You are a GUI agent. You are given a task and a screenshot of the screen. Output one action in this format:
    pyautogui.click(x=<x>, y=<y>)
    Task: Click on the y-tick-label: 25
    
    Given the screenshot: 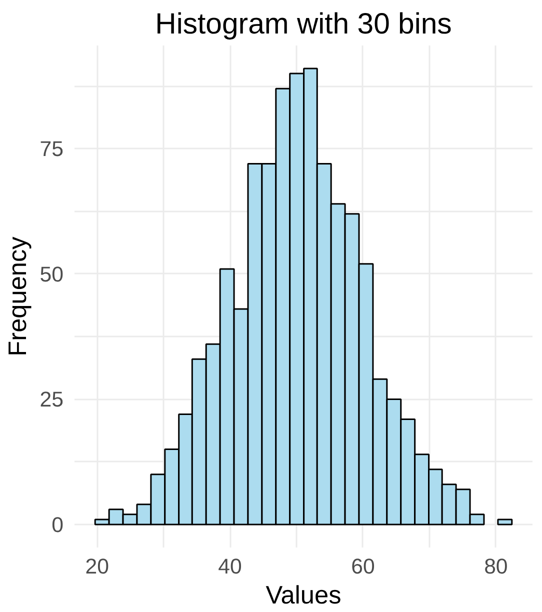 What is the action you would take?
    pyautogui.click(x=52, y=400)
    